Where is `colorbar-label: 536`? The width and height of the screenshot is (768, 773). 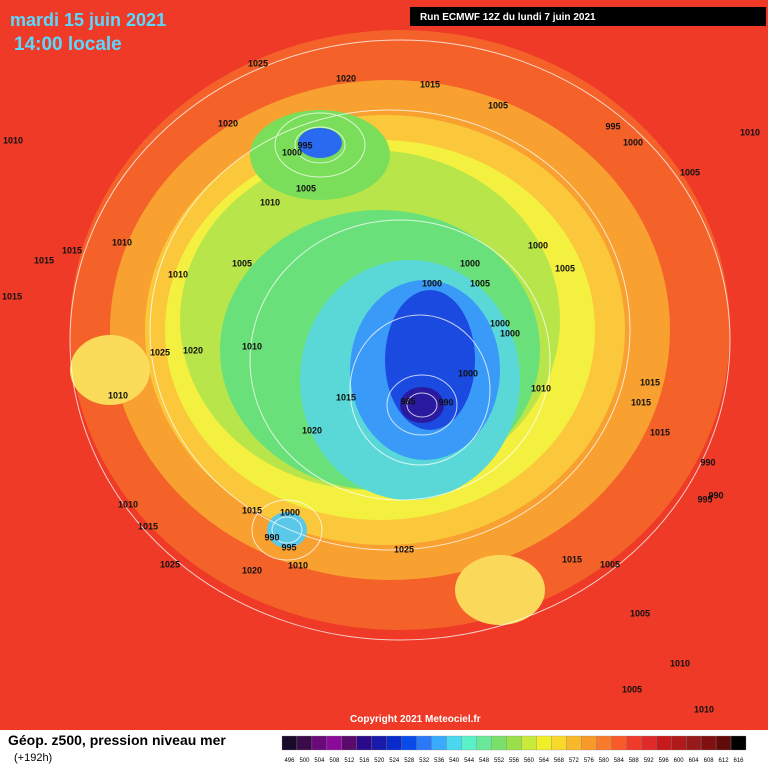
colorbar-label: 536 is located at coordinates (439, 761).